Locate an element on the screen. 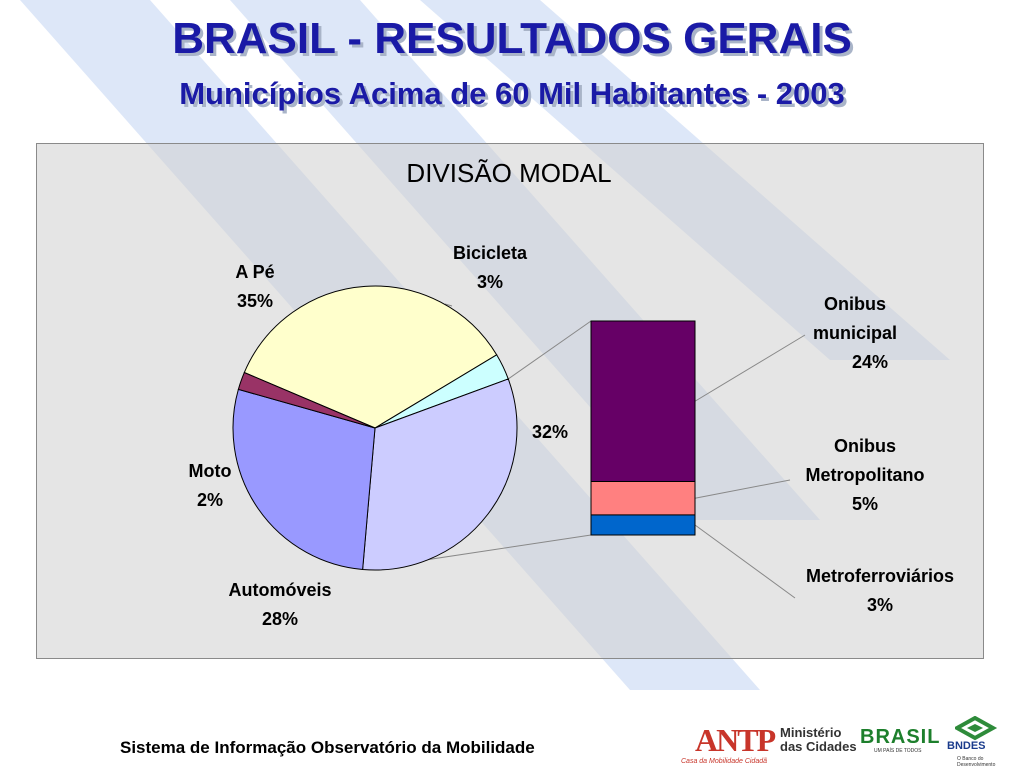 The width and height of the screenshot is (1024, 768). bndes-logo-tagline: O Banco do Desenvolvimento is located at coordinates (976, 762).